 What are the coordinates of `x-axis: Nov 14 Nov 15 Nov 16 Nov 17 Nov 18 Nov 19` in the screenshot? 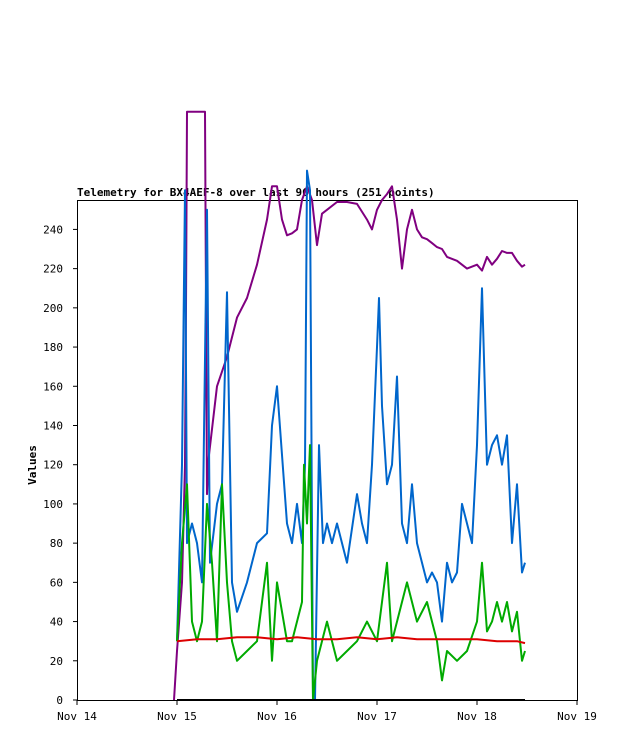 It's located at (327, 711).